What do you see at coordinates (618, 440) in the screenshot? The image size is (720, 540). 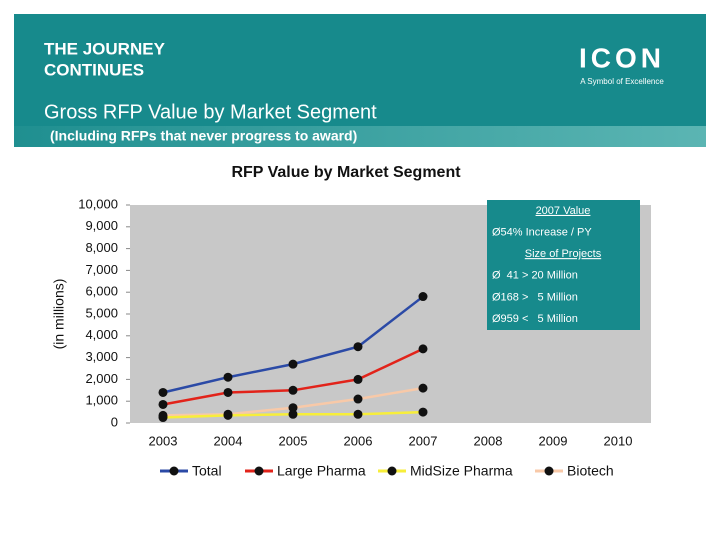 I see `x-tick-label: 2010` at bounding box center [618, 440].